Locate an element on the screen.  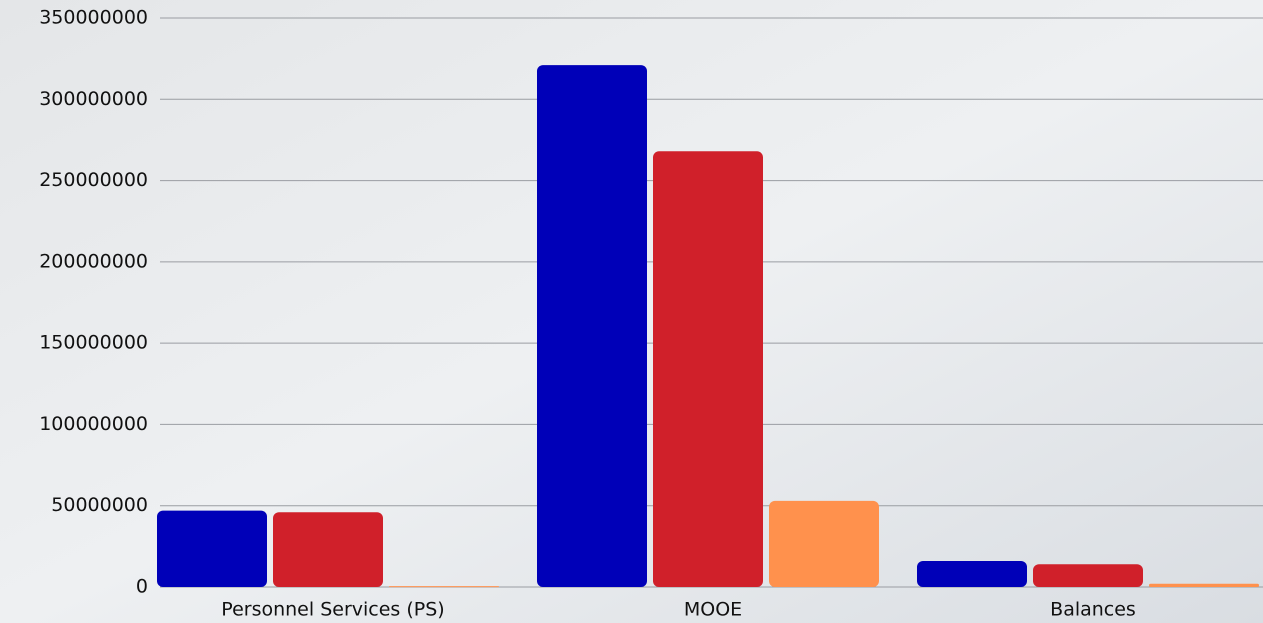
y-tick-label: 100000000 is located at coordinates (93, 424).